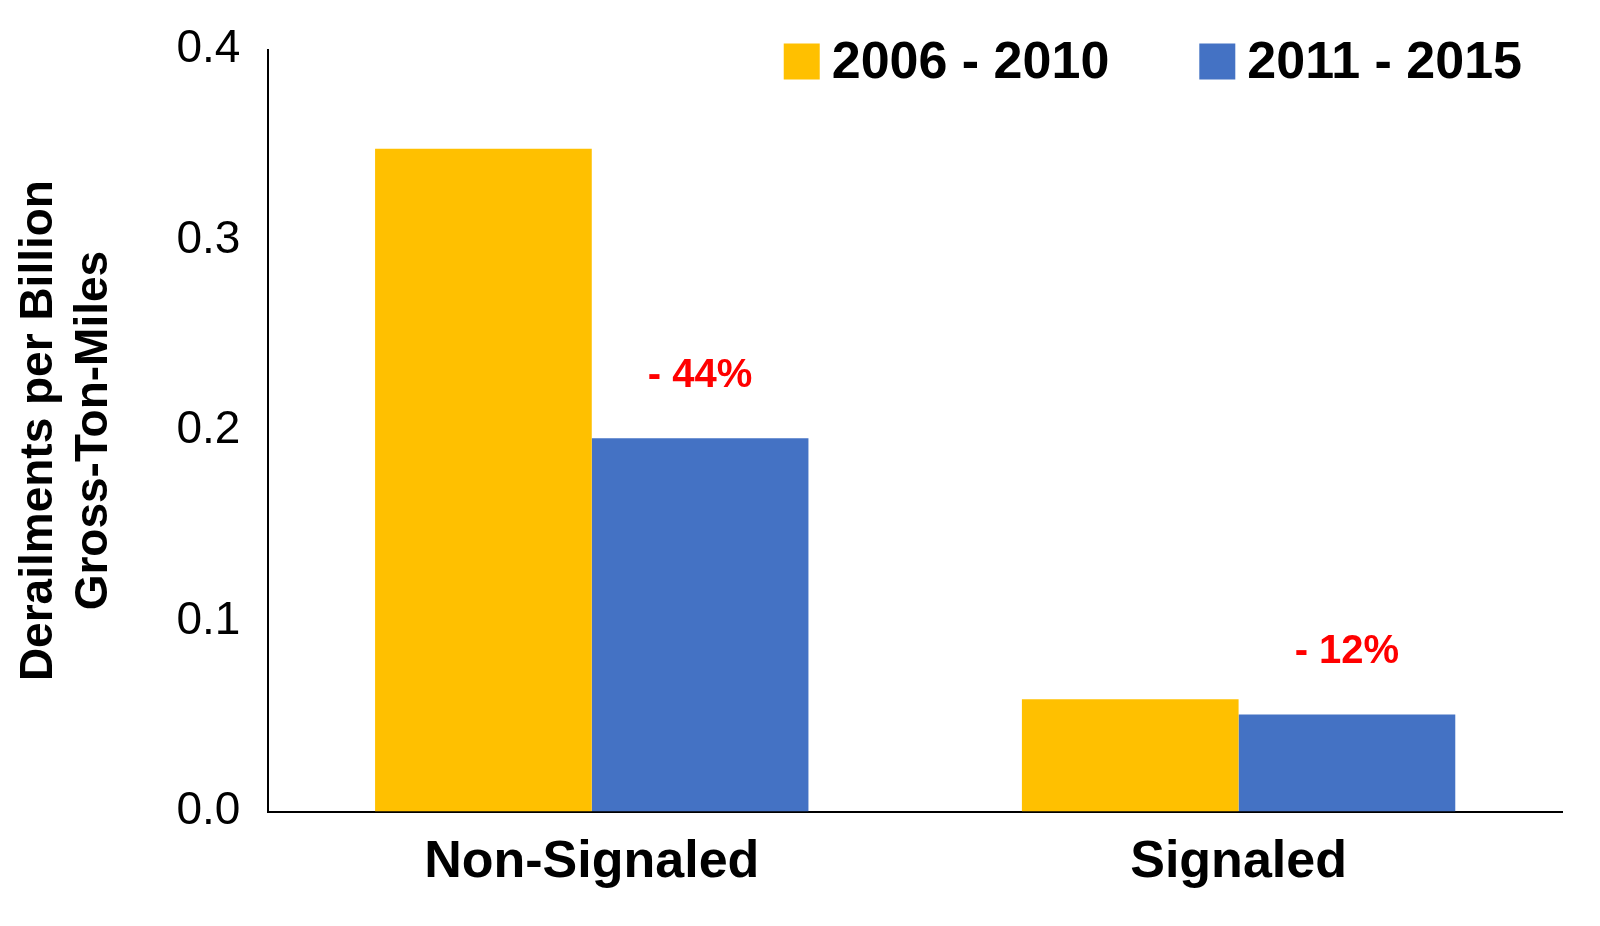  I want to click on annotation: - 44%, so click(700, 373).